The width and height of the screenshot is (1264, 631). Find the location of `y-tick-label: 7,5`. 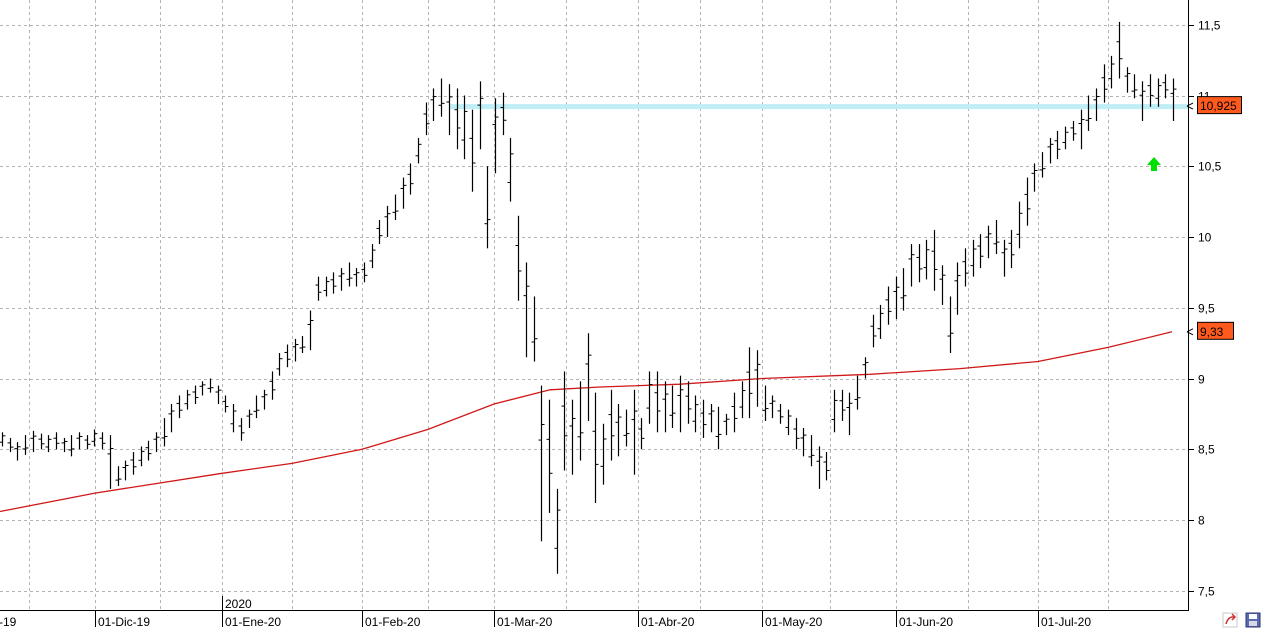

y-tick-label: 7,5 is located at coordinates (1206, 592).